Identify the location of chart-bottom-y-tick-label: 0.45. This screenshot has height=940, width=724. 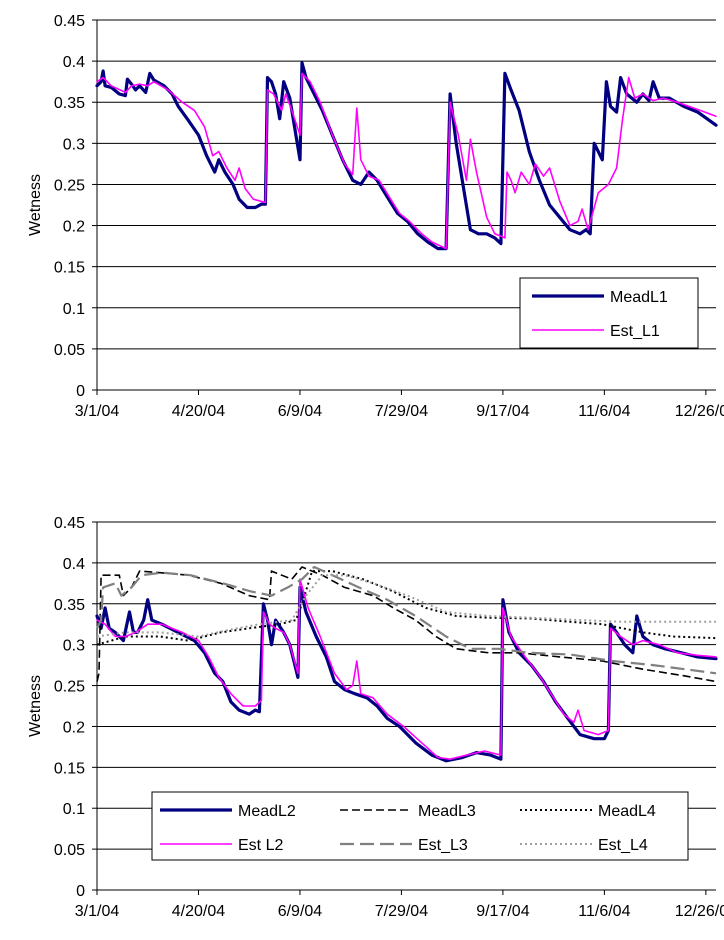
(69, 523).